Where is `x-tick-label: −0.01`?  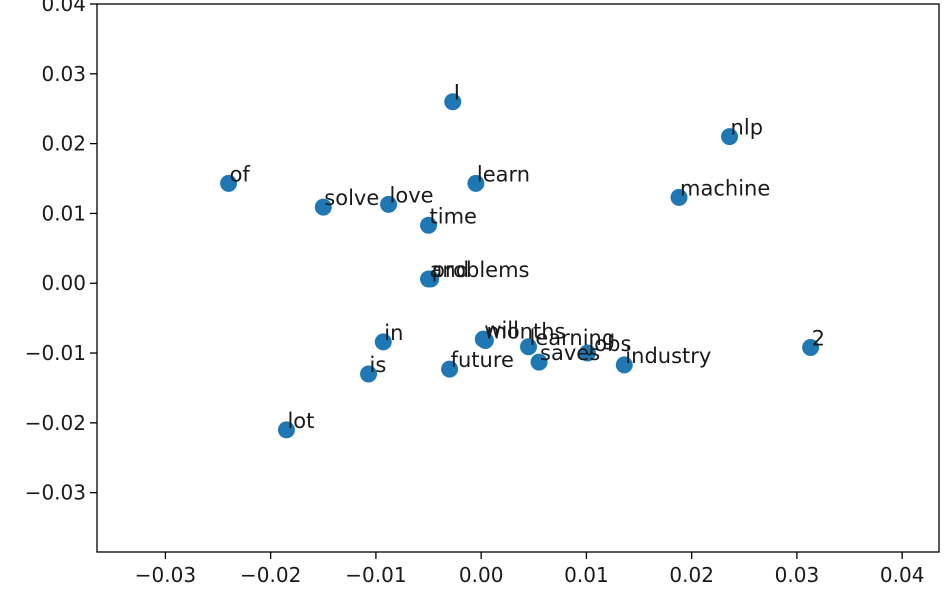 x-tick-label: −0.01 is located at coordinates (375, 575).